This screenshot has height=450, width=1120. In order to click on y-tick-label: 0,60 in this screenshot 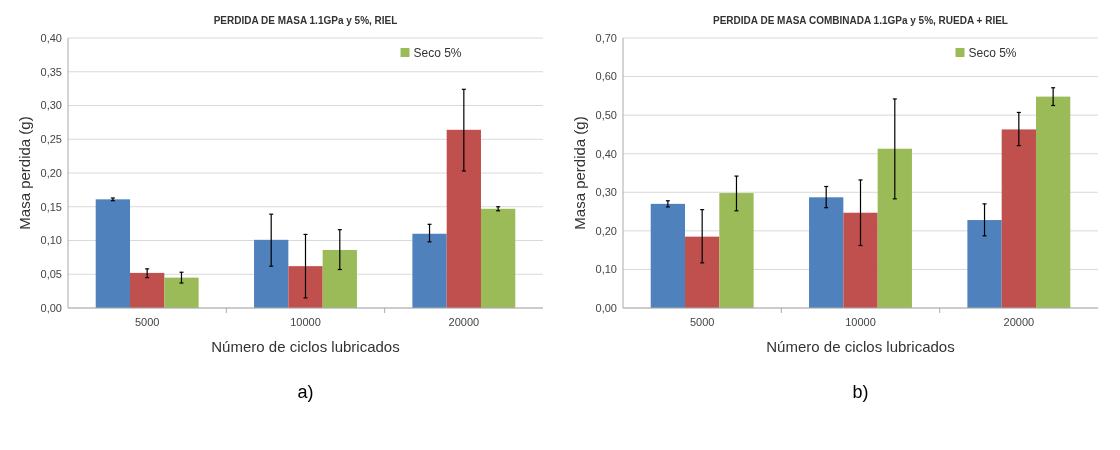, I will do `click(606, 76)`.